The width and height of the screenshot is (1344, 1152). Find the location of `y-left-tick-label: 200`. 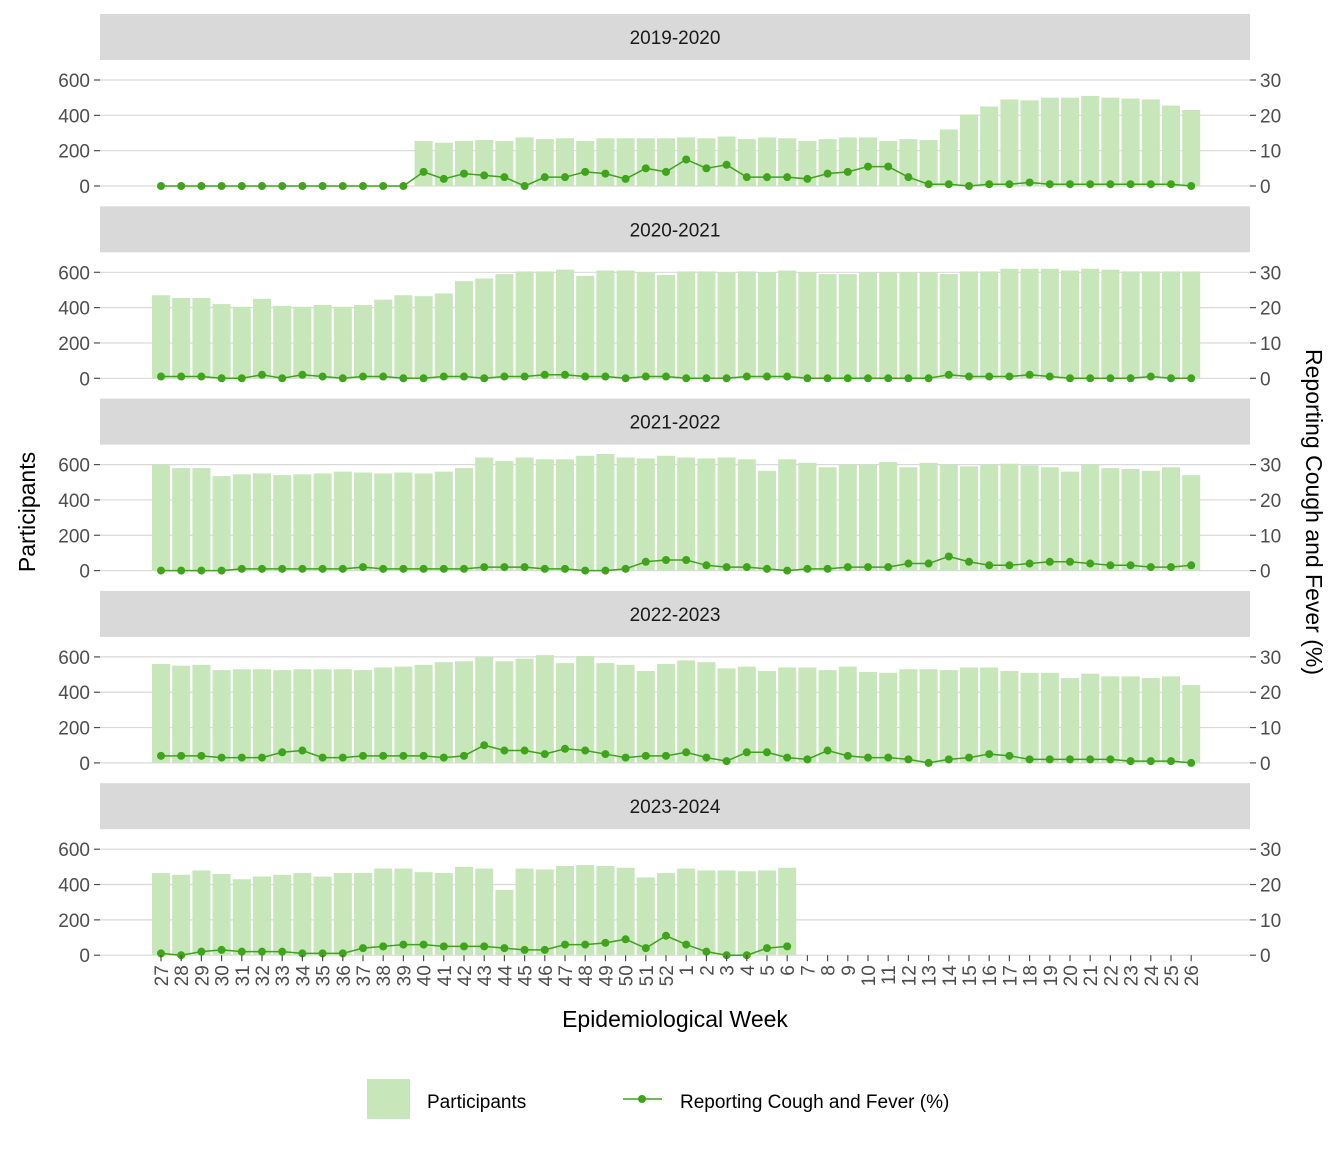

y-left-tick-label: 200 is located at coordinates (74, 729).